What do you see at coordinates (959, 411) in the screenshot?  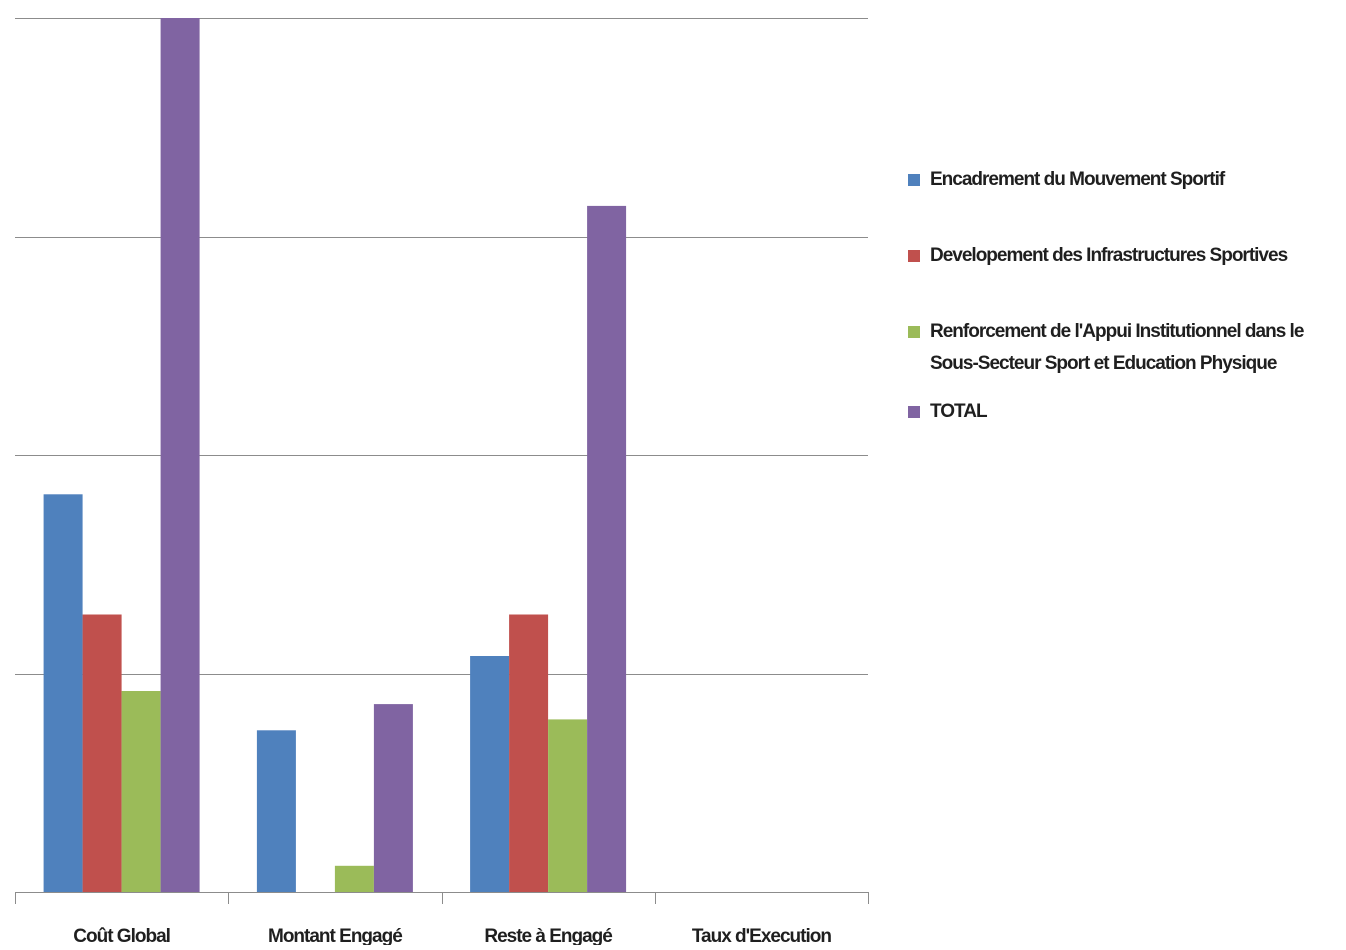 I see `legend-label-total: TOTAL` at bounding box center [959, 411].